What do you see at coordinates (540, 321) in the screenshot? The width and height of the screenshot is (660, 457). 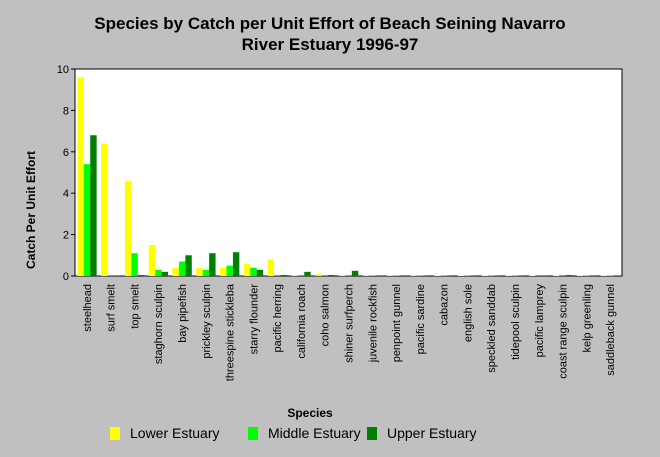 I see `x-tick-label: pacific lamprey` at bounding box center [540, 321].